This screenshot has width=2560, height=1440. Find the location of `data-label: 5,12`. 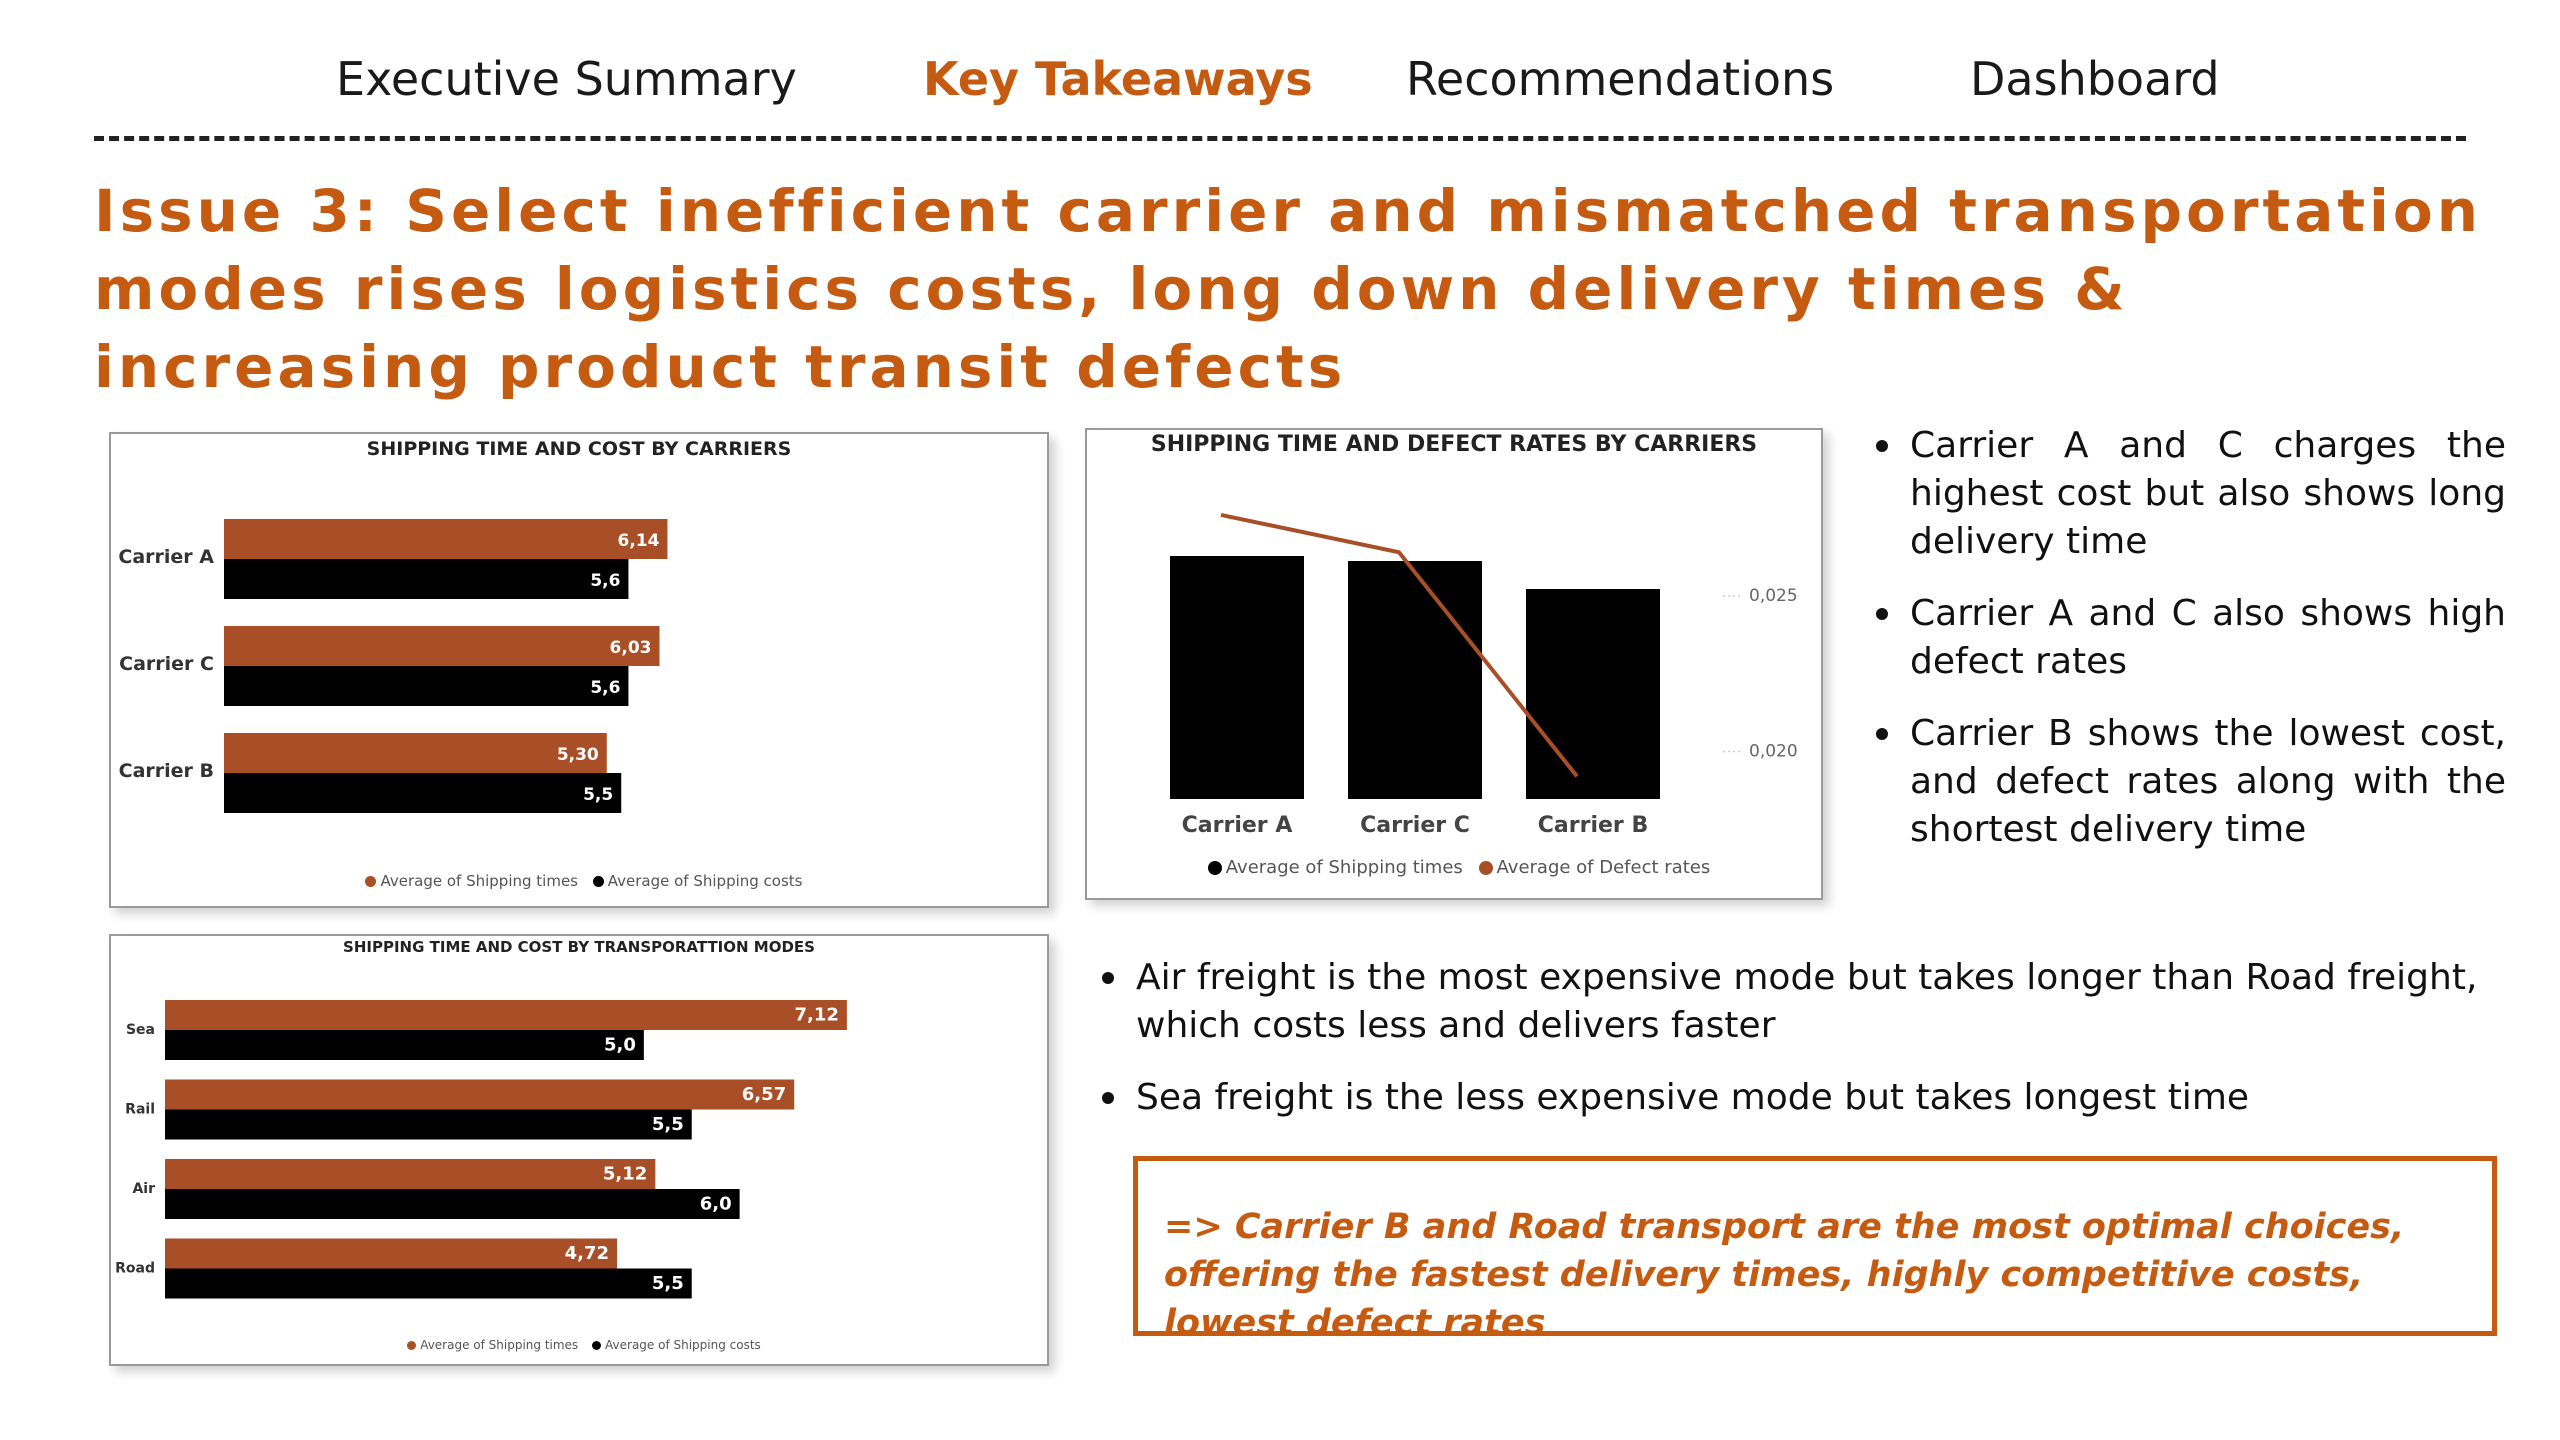

data-label: 5,12 is located at coordinates (625, 1173).